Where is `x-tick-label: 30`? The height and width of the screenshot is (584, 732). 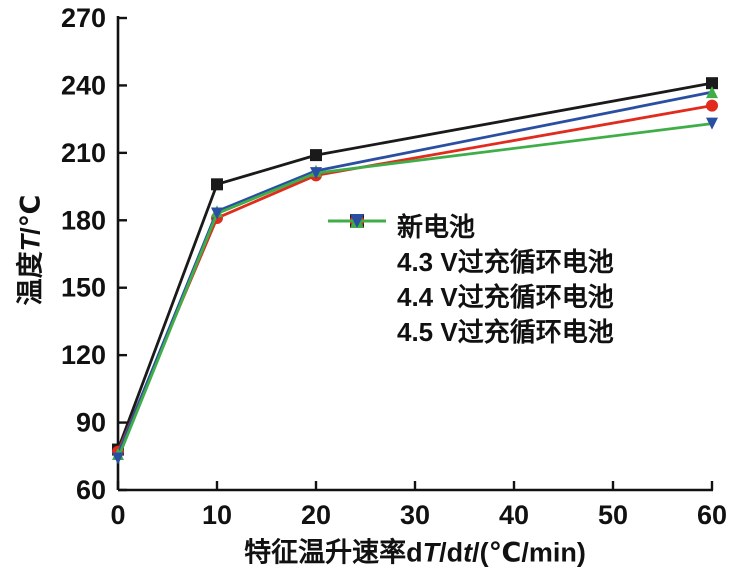 x-tick-label: 30 is located at coordinates (415, 515).